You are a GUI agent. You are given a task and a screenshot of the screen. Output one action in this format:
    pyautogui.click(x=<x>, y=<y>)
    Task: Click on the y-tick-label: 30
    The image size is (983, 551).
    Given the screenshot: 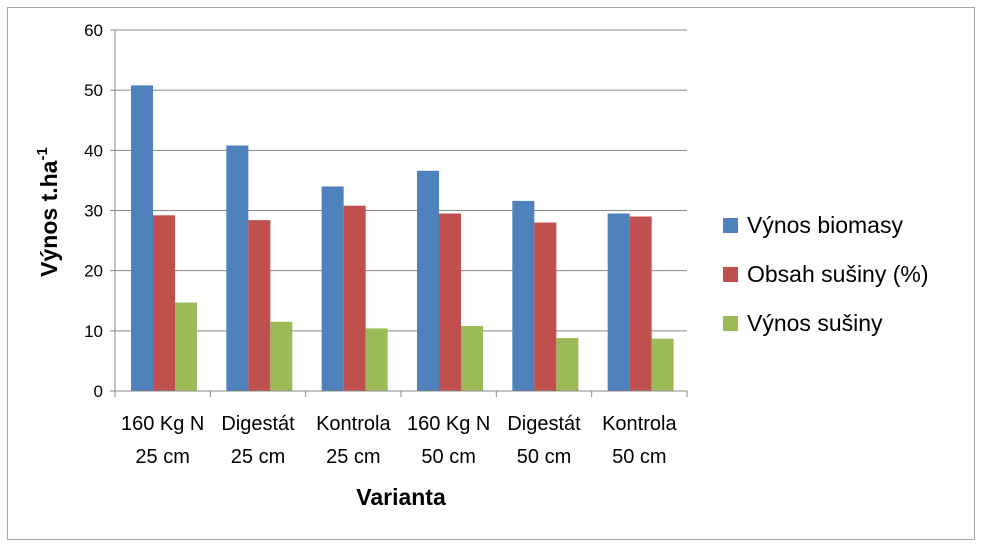 What is the action you would take?
    pyautogui.click(x=93, y=211)
    